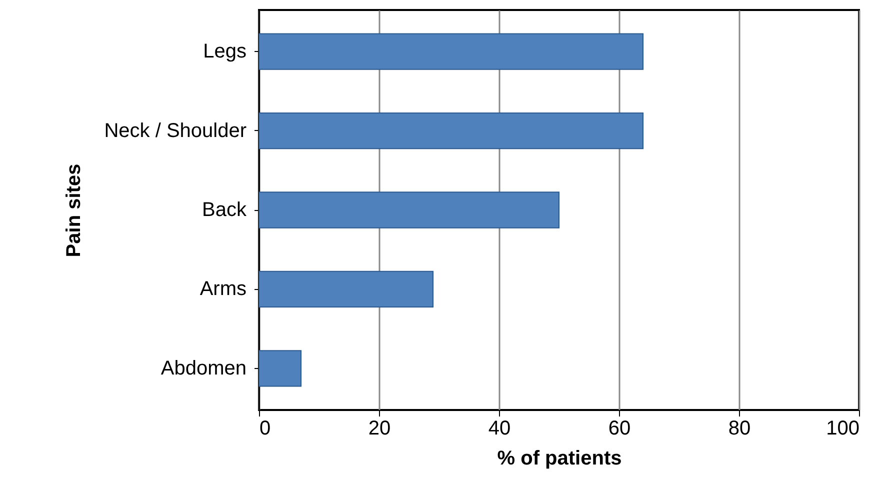 The image size is (885, 500). Describe the element at coordinates (74, 211) in the screenshot. I see `y-axis-title: Pain sites` at that location.